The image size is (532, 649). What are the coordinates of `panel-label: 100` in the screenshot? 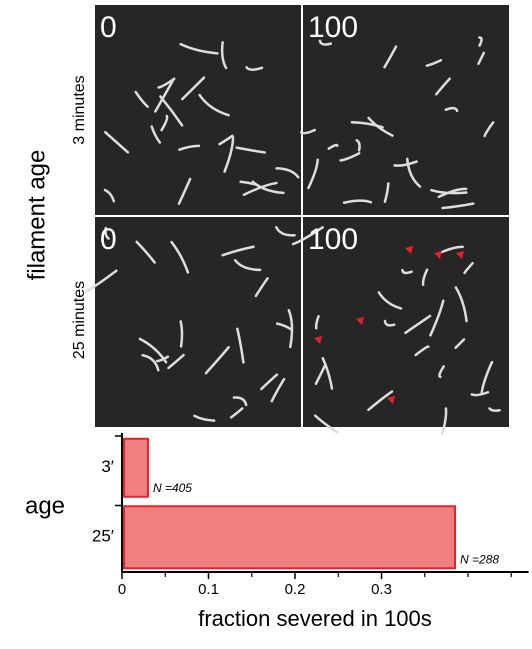 It's located at (333, 239).